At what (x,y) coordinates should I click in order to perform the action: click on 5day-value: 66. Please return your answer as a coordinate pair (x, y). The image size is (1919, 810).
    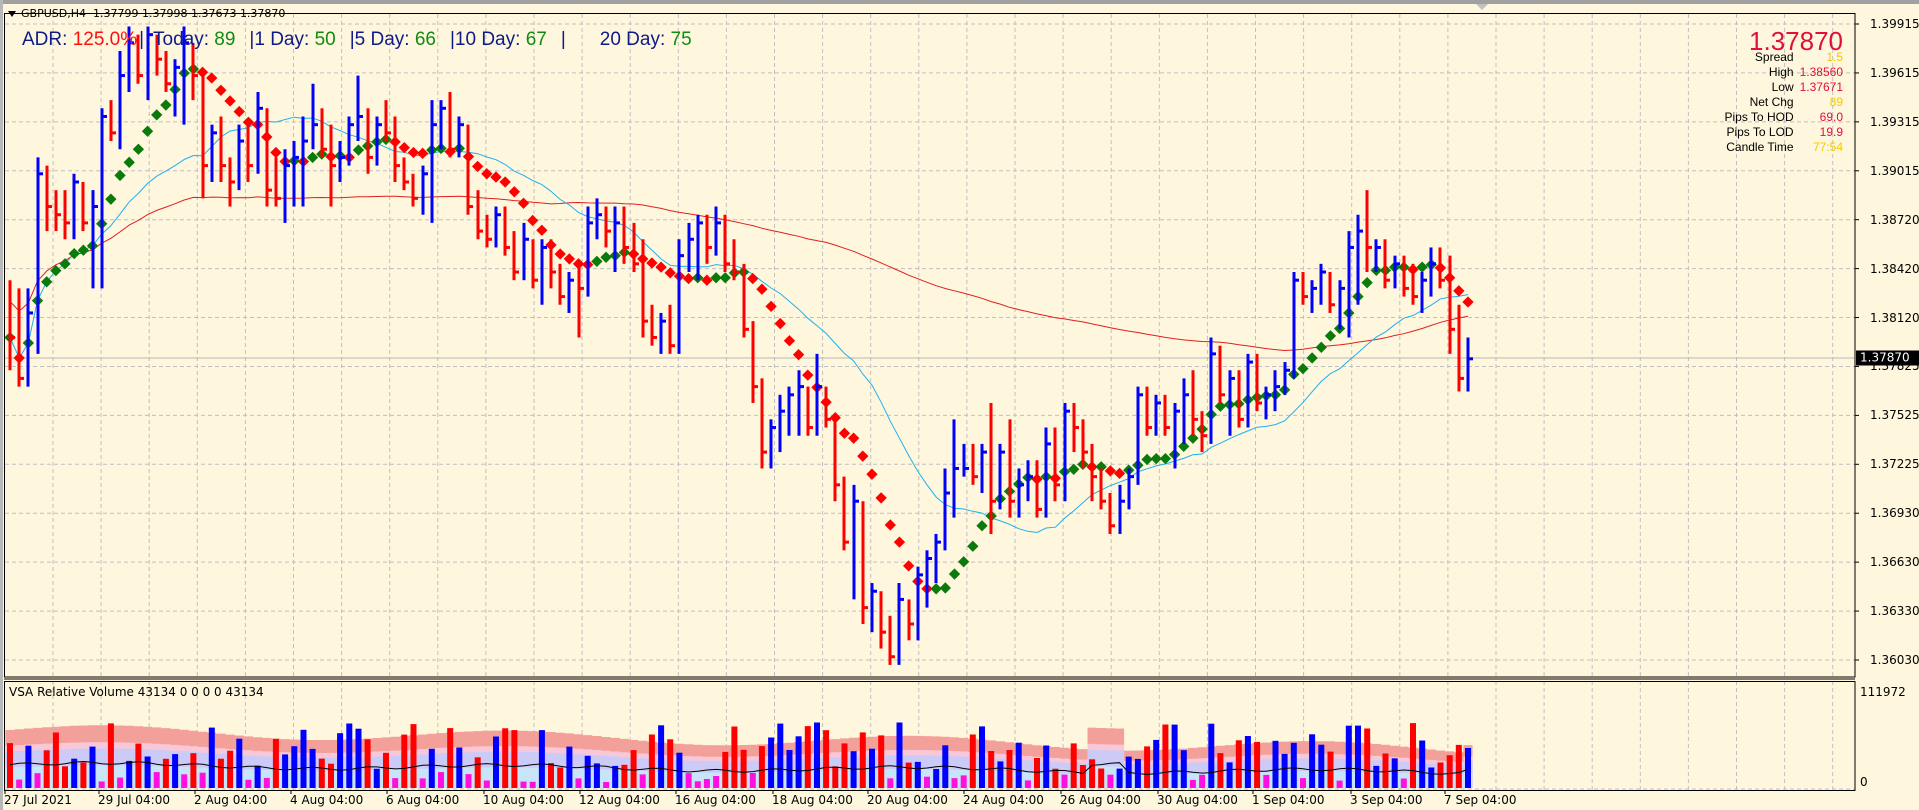
    Looking at the image, I should click on (425, 39).